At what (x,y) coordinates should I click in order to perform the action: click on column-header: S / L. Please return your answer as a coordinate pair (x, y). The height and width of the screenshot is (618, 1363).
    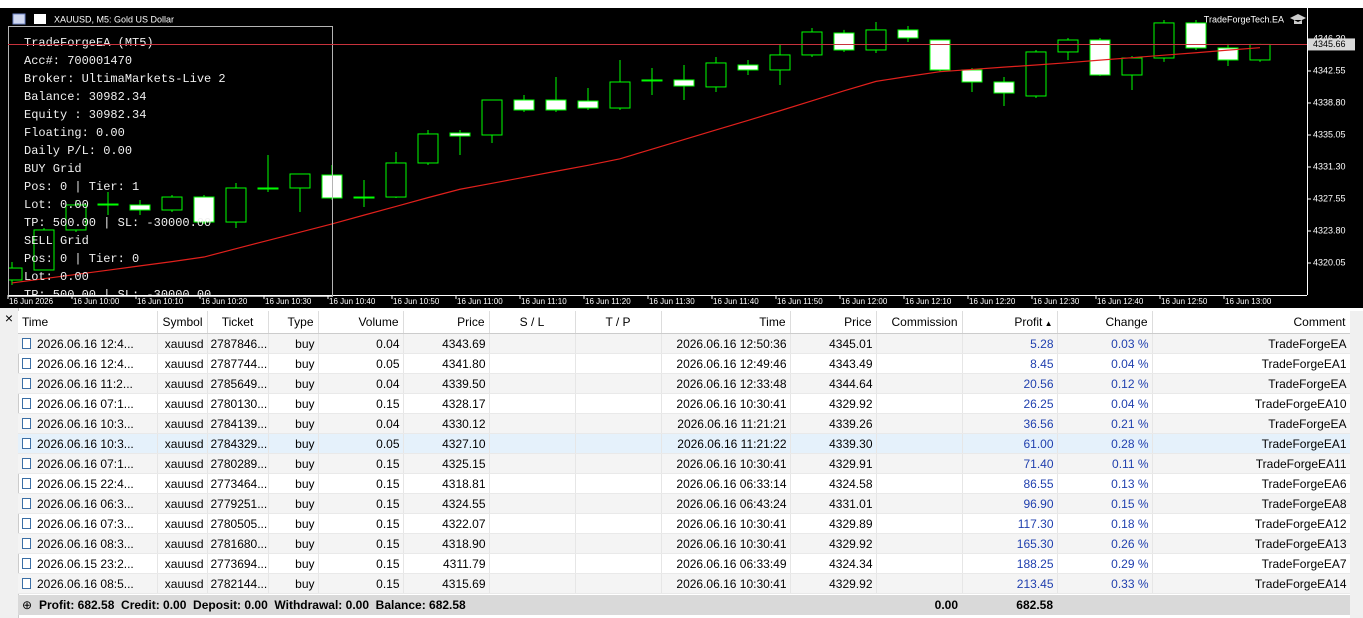
    Looking at the image, I should click on (532, 322).